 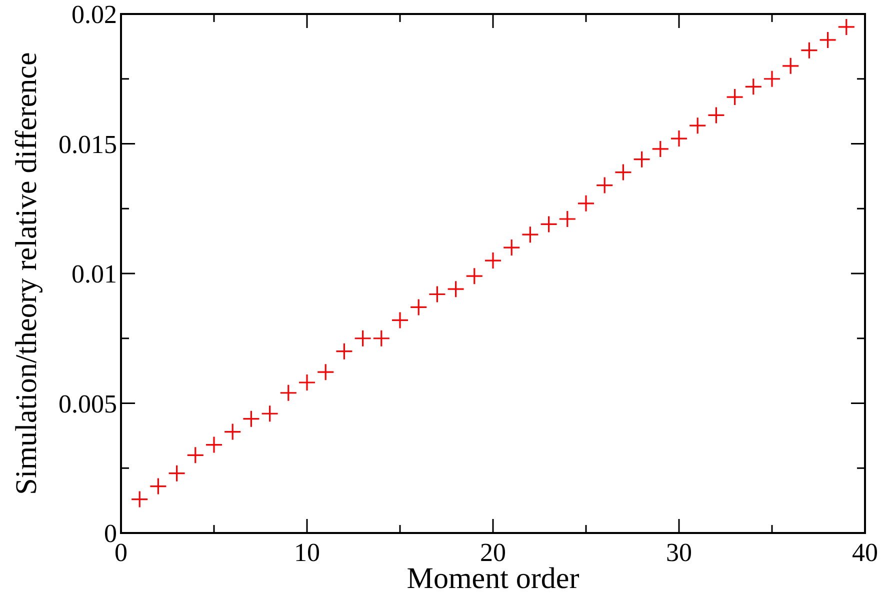 I want to click on y-tick-label: 0.01, so click(x=94, y=274).